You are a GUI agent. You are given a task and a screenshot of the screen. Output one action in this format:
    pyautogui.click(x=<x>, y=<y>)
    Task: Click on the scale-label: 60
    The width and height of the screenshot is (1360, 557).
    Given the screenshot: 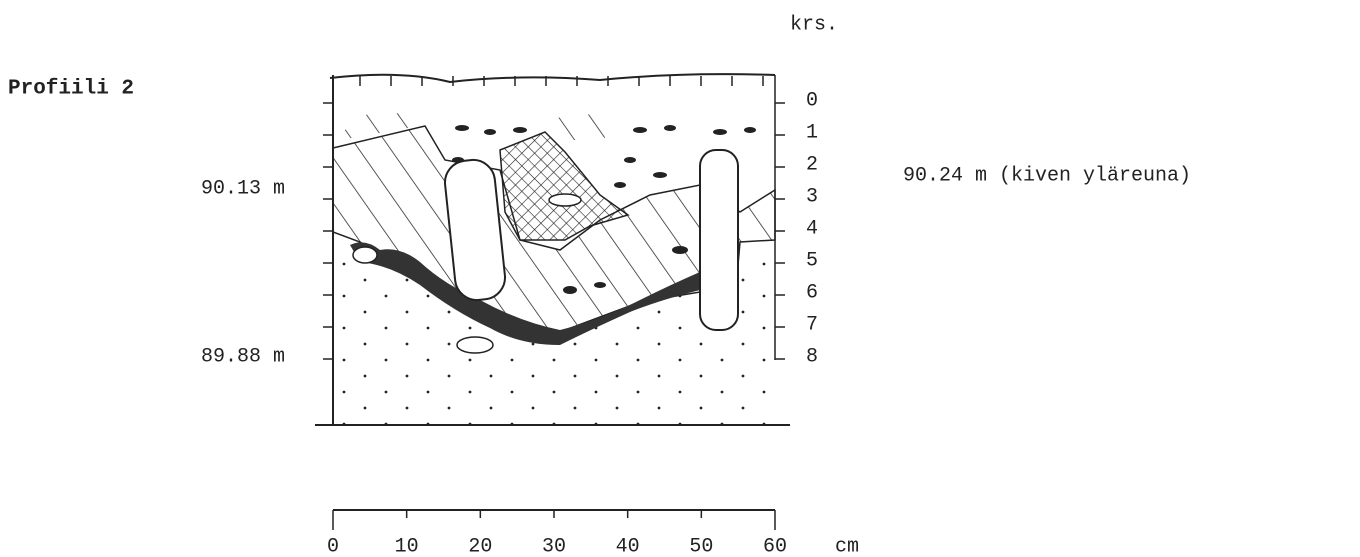 What is the action you would take?
    pyautogui.click(x=775, y=546)
    